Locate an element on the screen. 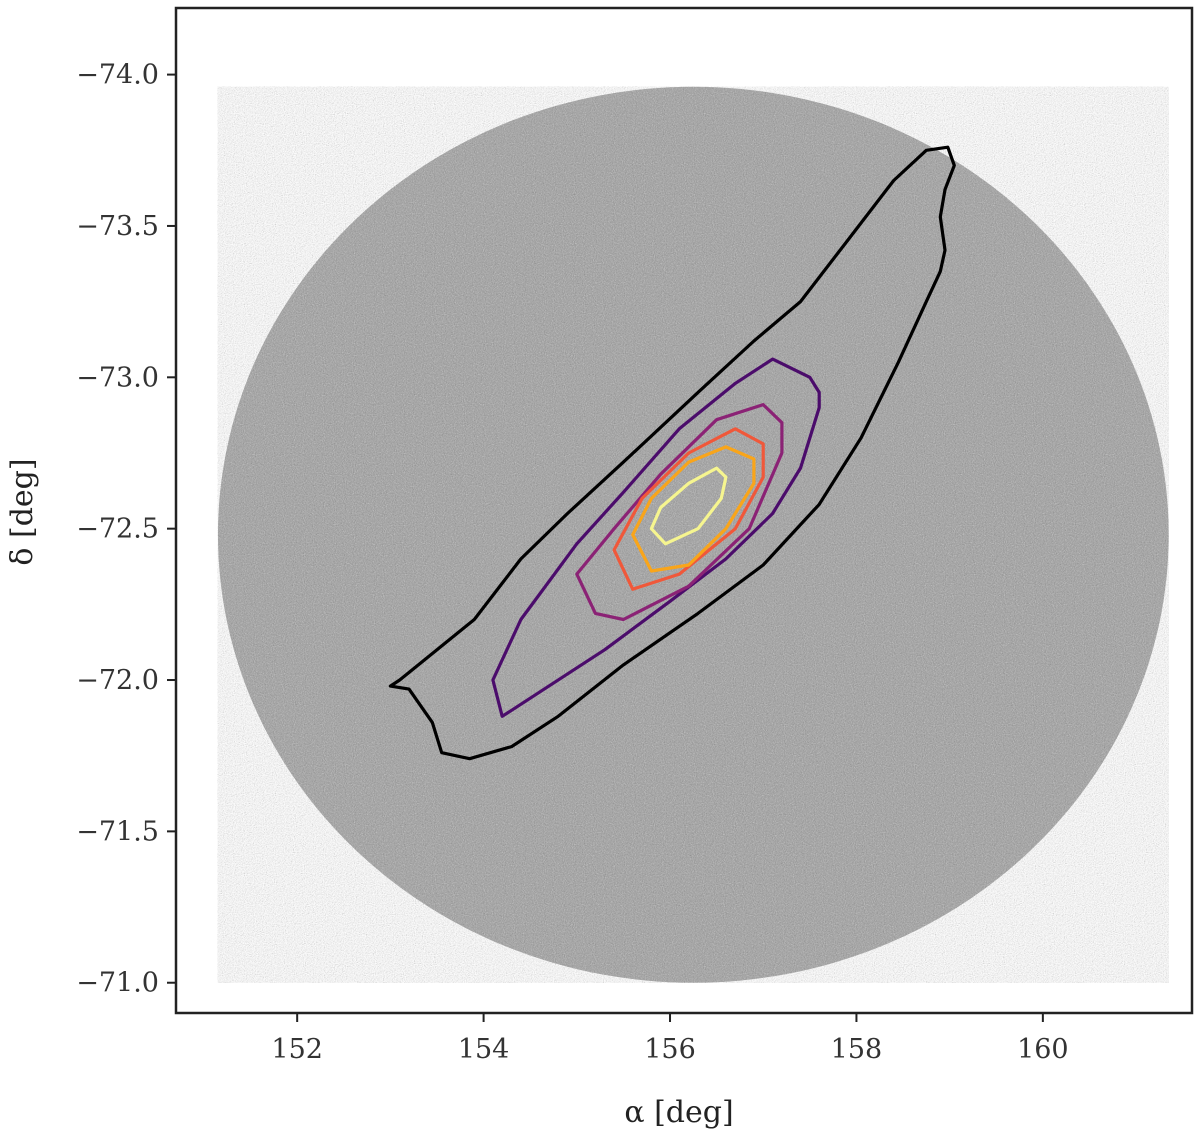  y-axis-label: δ [deg] is located at coordinates (22, 511).